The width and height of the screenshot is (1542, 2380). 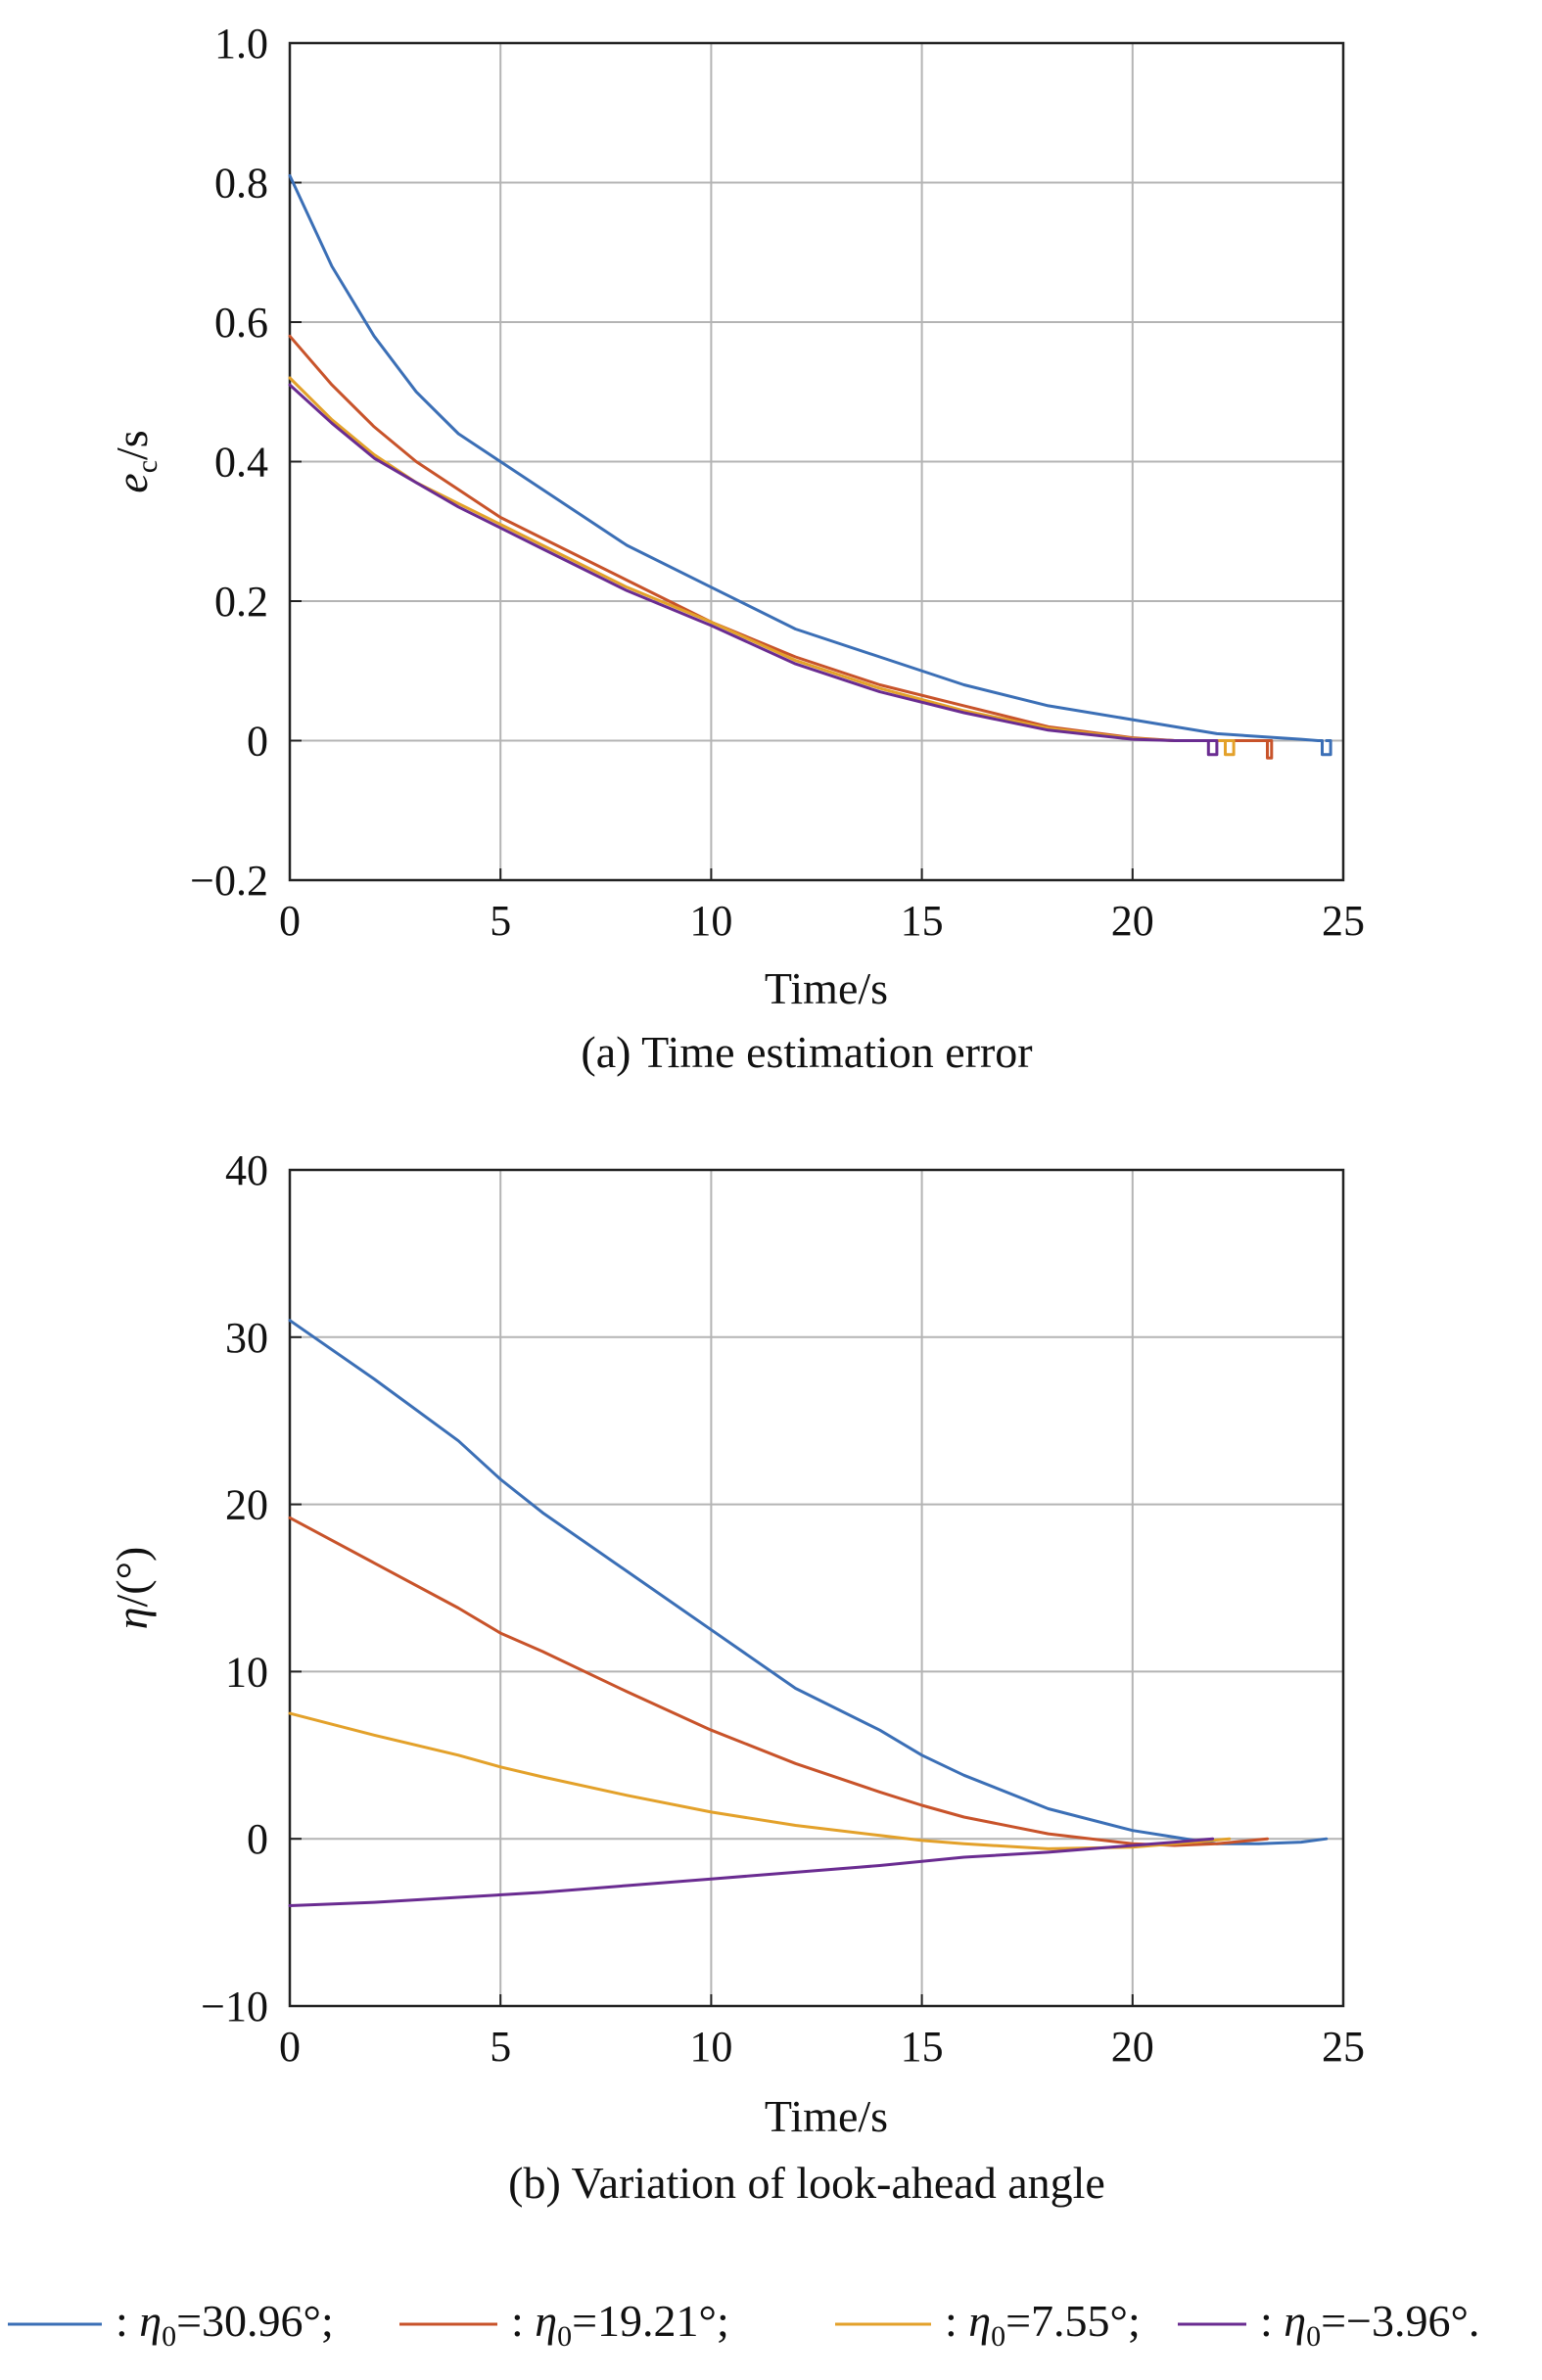 What do you see at coordinates (241, 602) in the screenshot?
I see `y-tick-label: 0.2` at bounding box center [241, 602].